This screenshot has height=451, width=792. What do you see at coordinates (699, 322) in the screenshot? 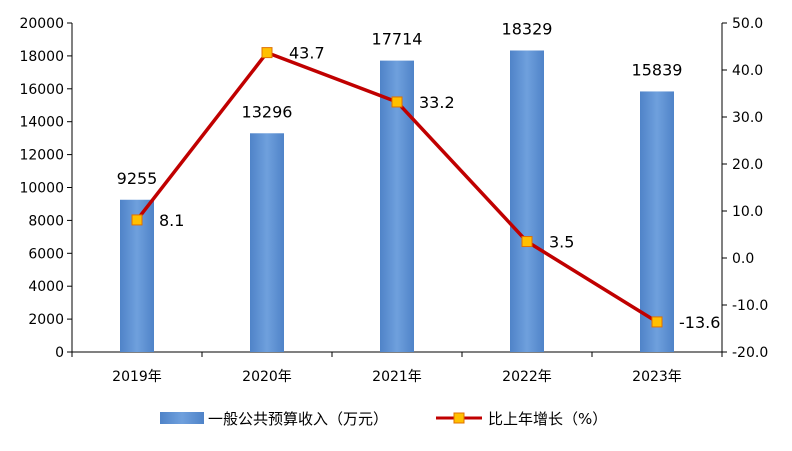
I see `line-value-label: -13.6` at bounding box center [699, 322].